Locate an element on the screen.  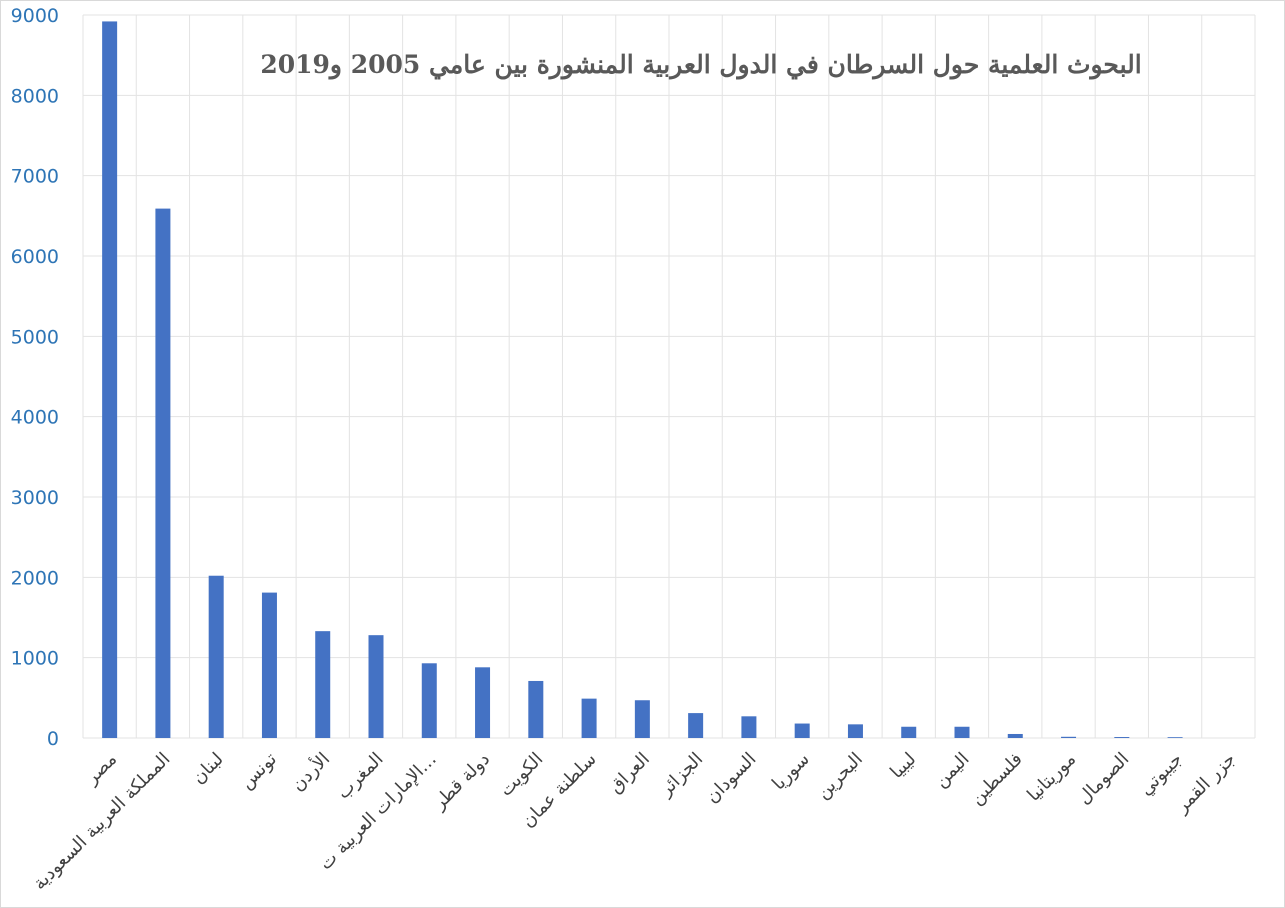
x-tick-label: موريتانيا is located at coordinates (1051, 777).